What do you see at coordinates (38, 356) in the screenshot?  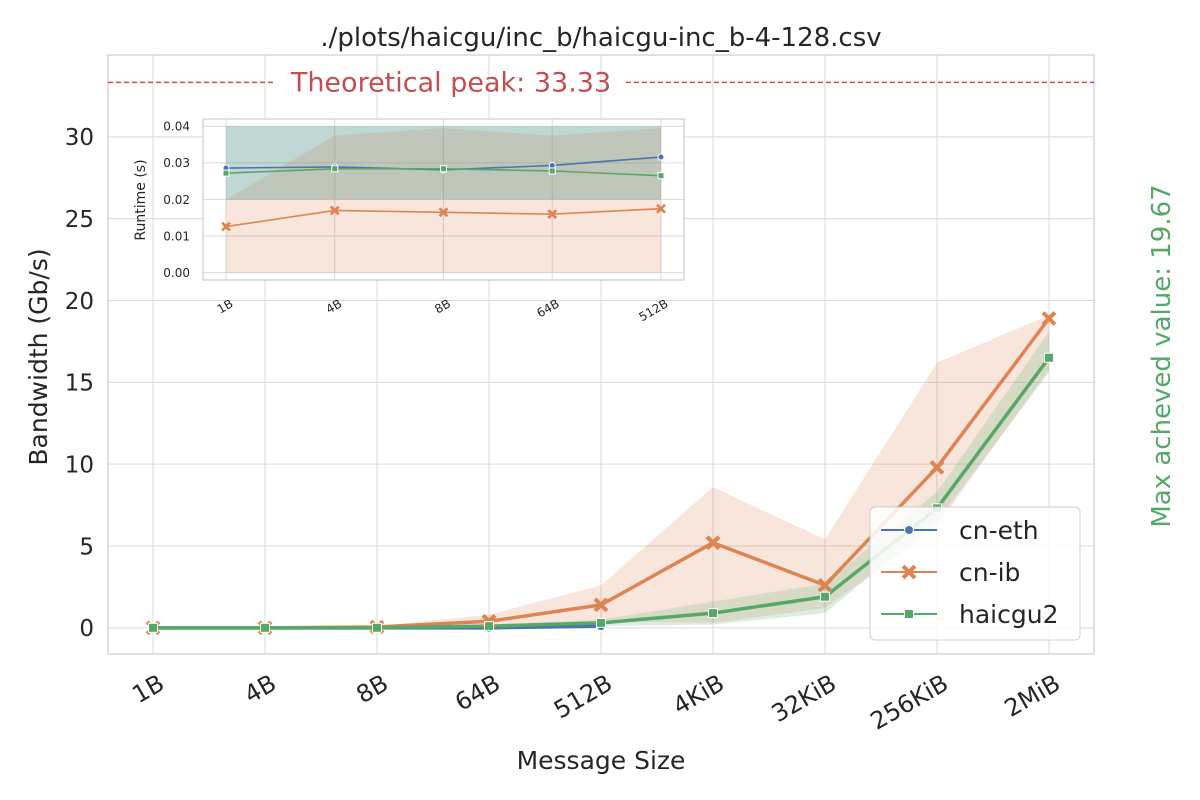 I see `y-axis-label: Bandwidth (Gb/s)` at bounding box center [38, 356].